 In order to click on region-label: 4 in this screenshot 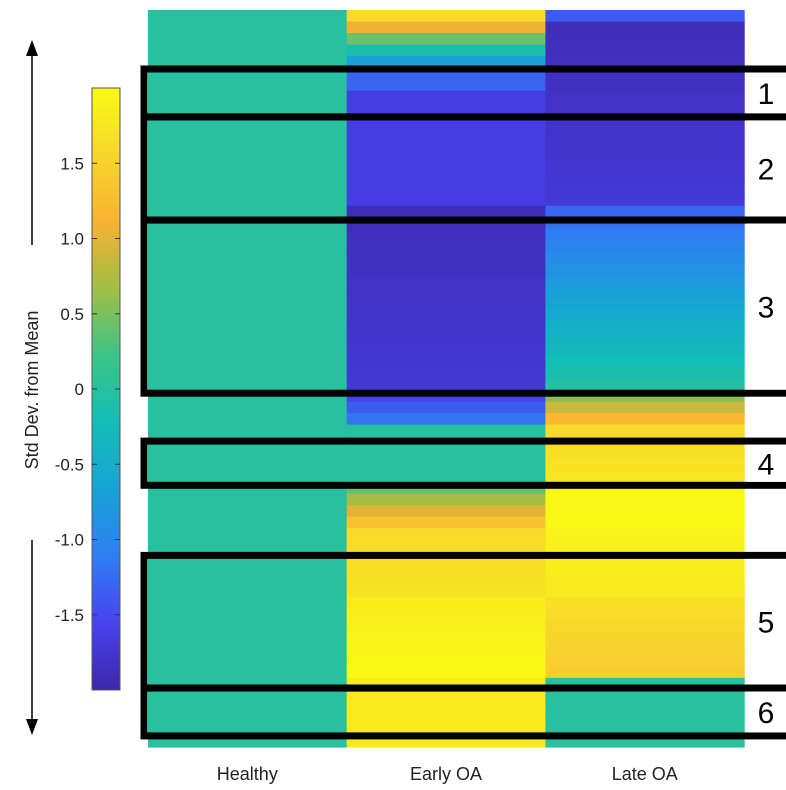, I will do `click(766, 464)`.